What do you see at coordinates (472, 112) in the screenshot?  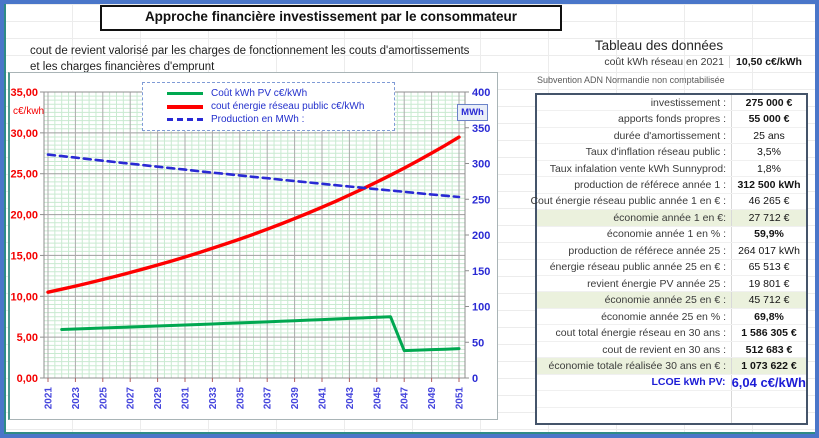 I see `right-axis-unit-label: MWh` at bounding box center [472, 112].